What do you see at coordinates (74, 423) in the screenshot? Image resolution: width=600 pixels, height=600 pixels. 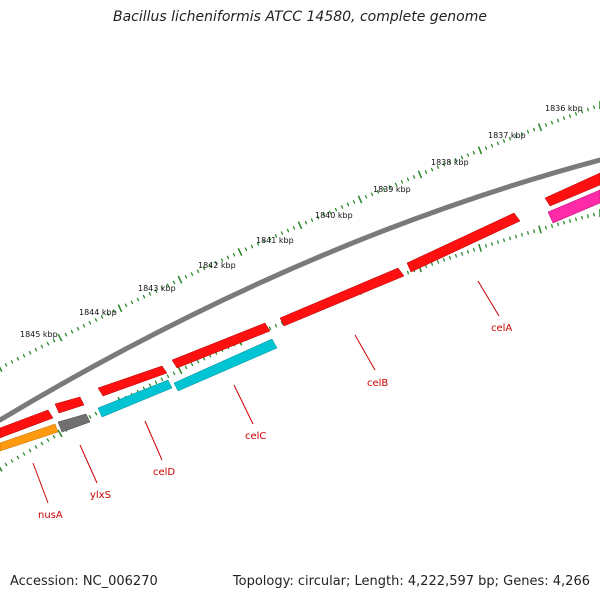 I see `gene-arrow-gray` at bounding box center [74, 423].